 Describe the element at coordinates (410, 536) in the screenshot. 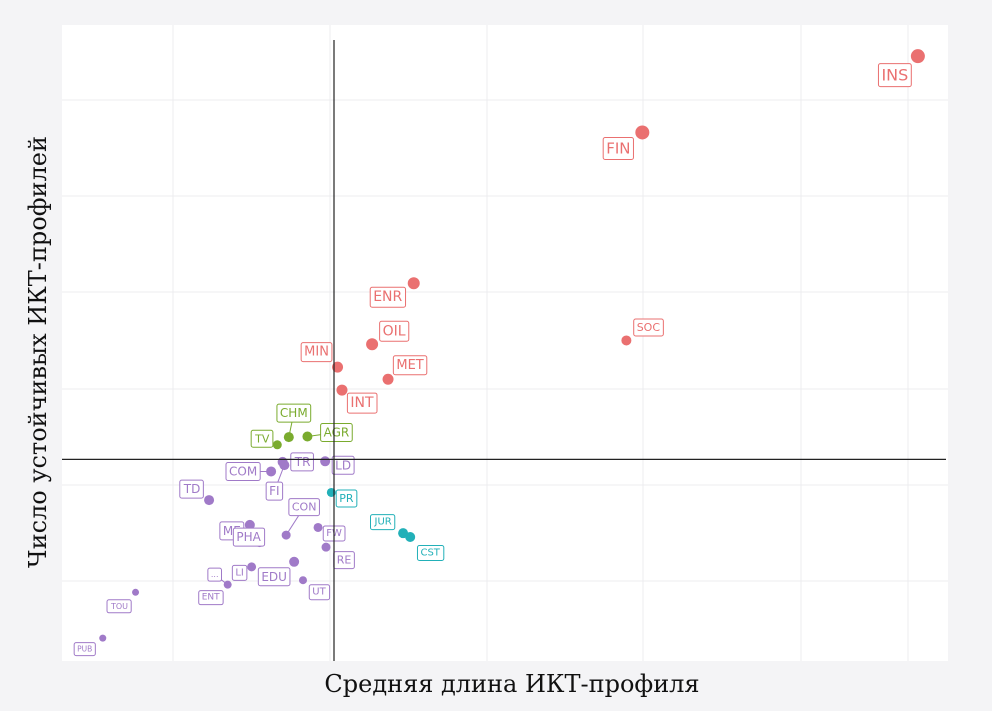

I see `point-cst` at that location.